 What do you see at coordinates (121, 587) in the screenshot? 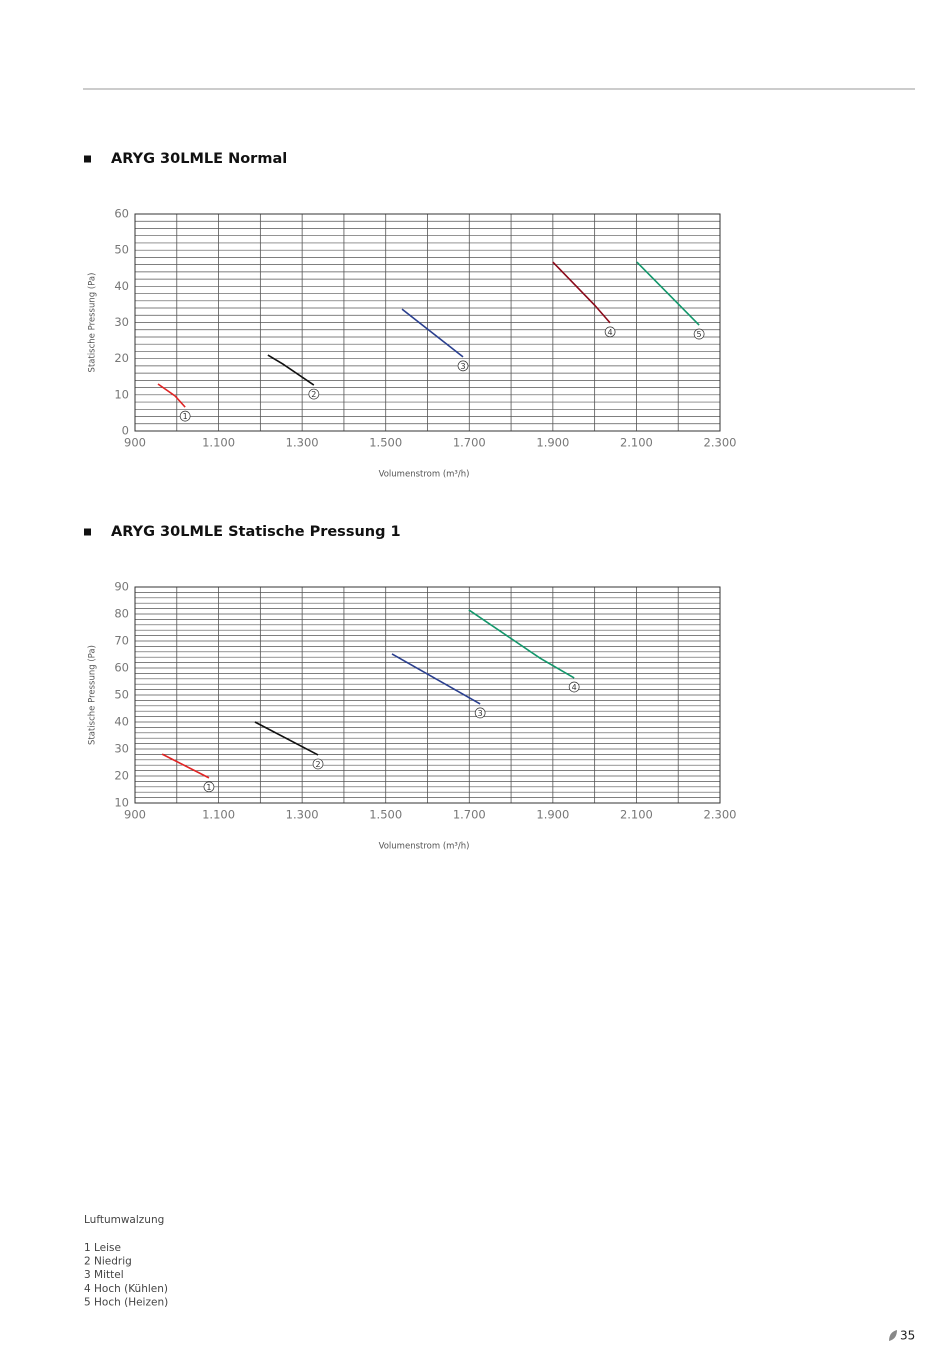
I see `y-tick-label: 90` at bounding box center [121, 587].